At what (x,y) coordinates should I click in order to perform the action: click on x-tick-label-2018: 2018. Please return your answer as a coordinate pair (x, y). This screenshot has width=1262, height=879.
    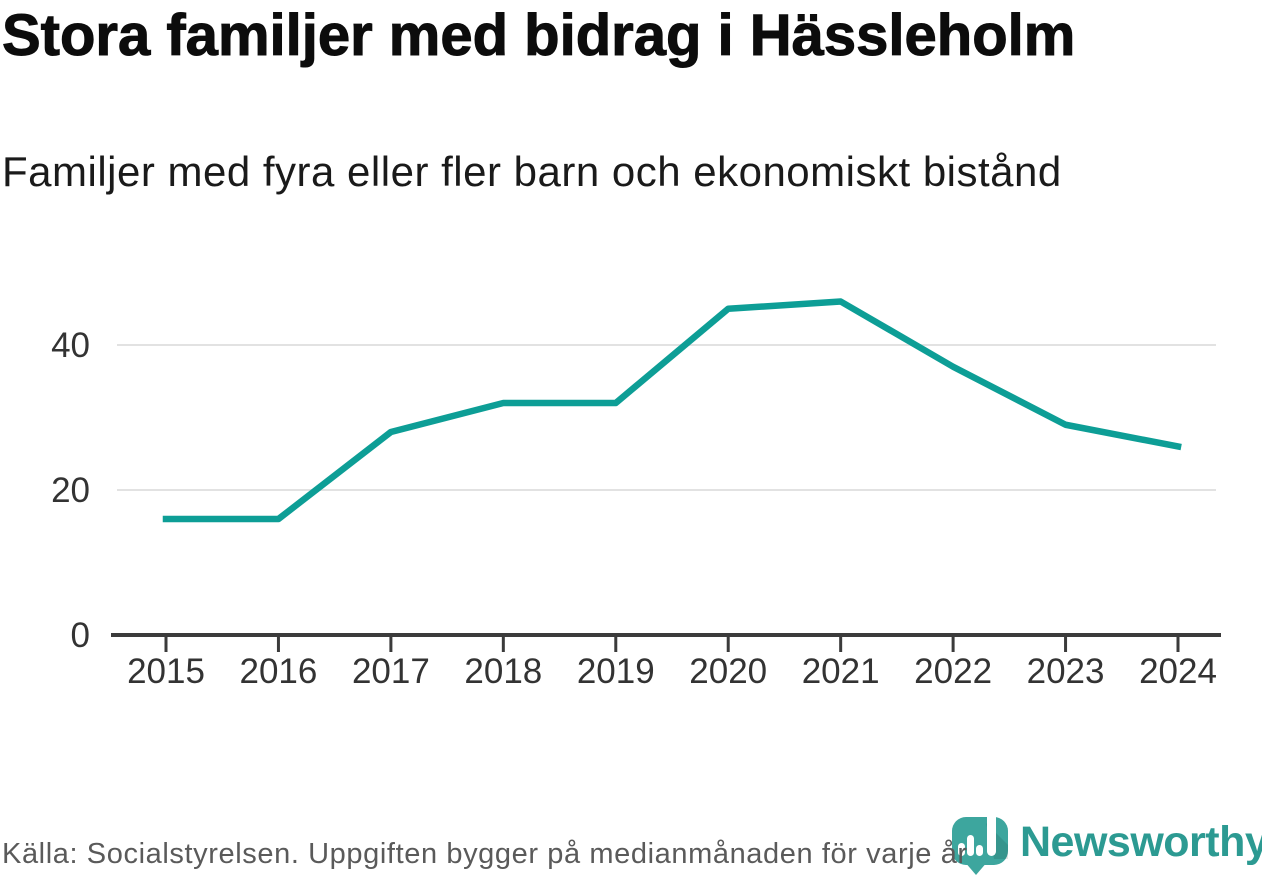
    Looking at the image, I should click on (503, 671).